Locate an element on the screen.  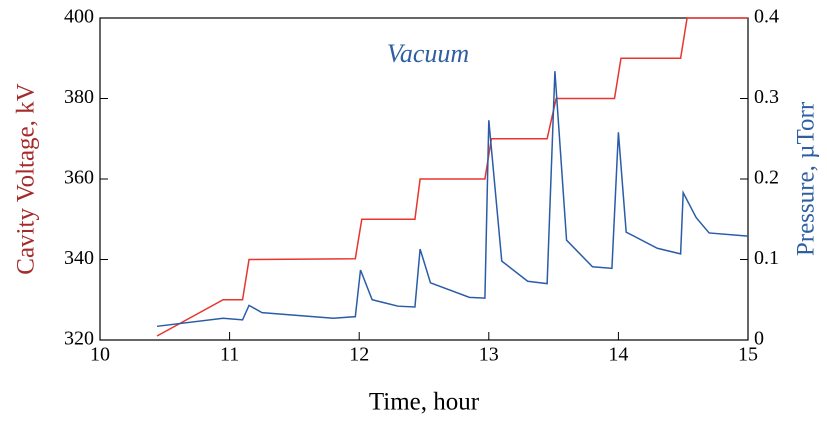
y-tick-label: 340 is located at coordinates (79, 258).